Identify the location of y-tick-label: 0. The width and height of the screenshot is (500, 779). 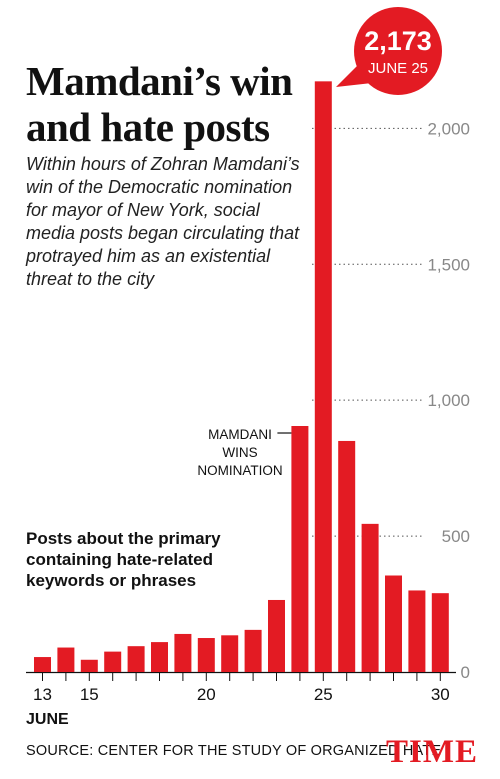
(465, 672).